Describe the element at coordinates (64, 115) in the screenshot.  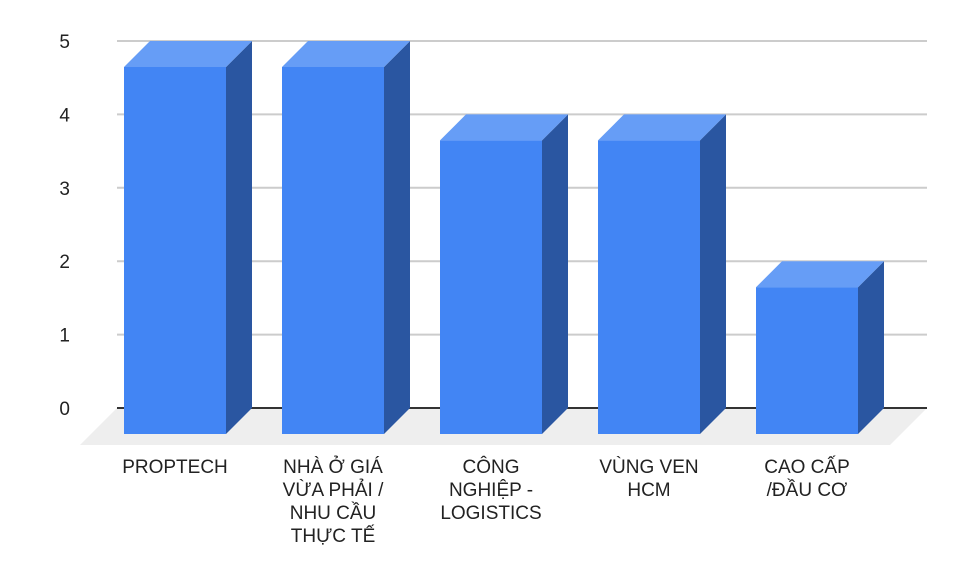
I see `y-tick-label: 4` at that location.